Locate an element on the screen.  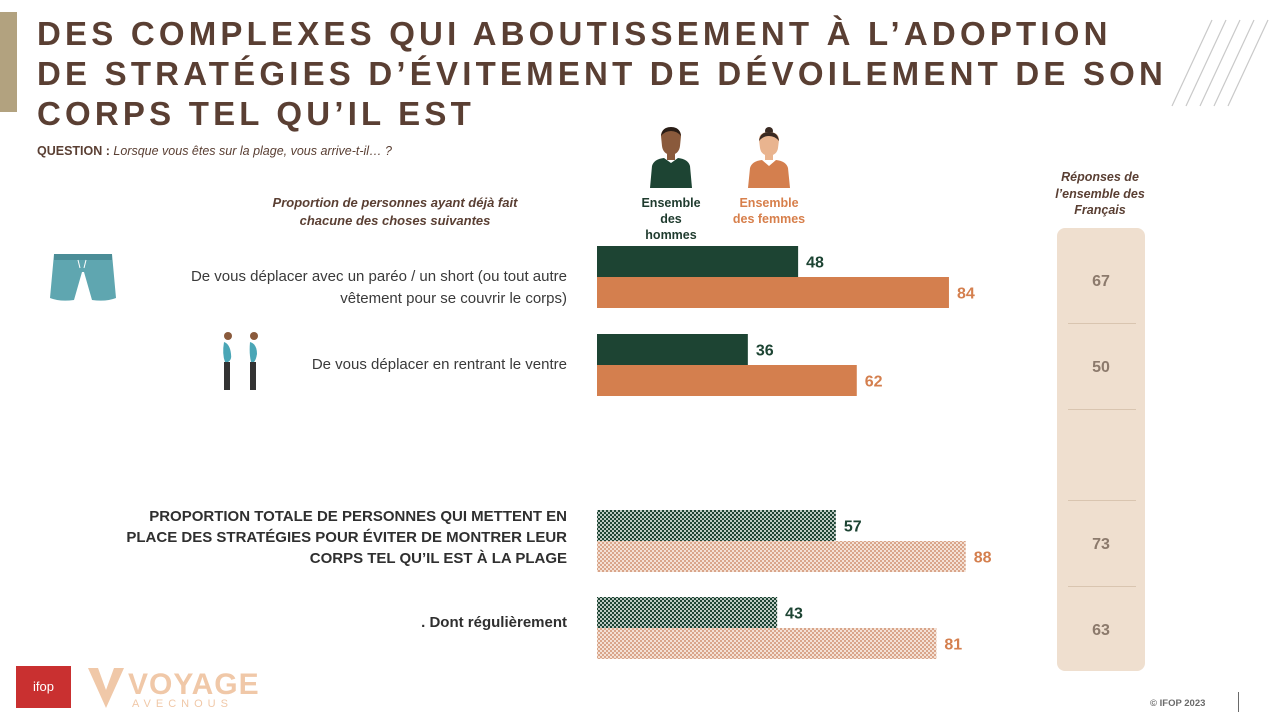
bar-value-label: 84 is located at coordinates (966, 294).